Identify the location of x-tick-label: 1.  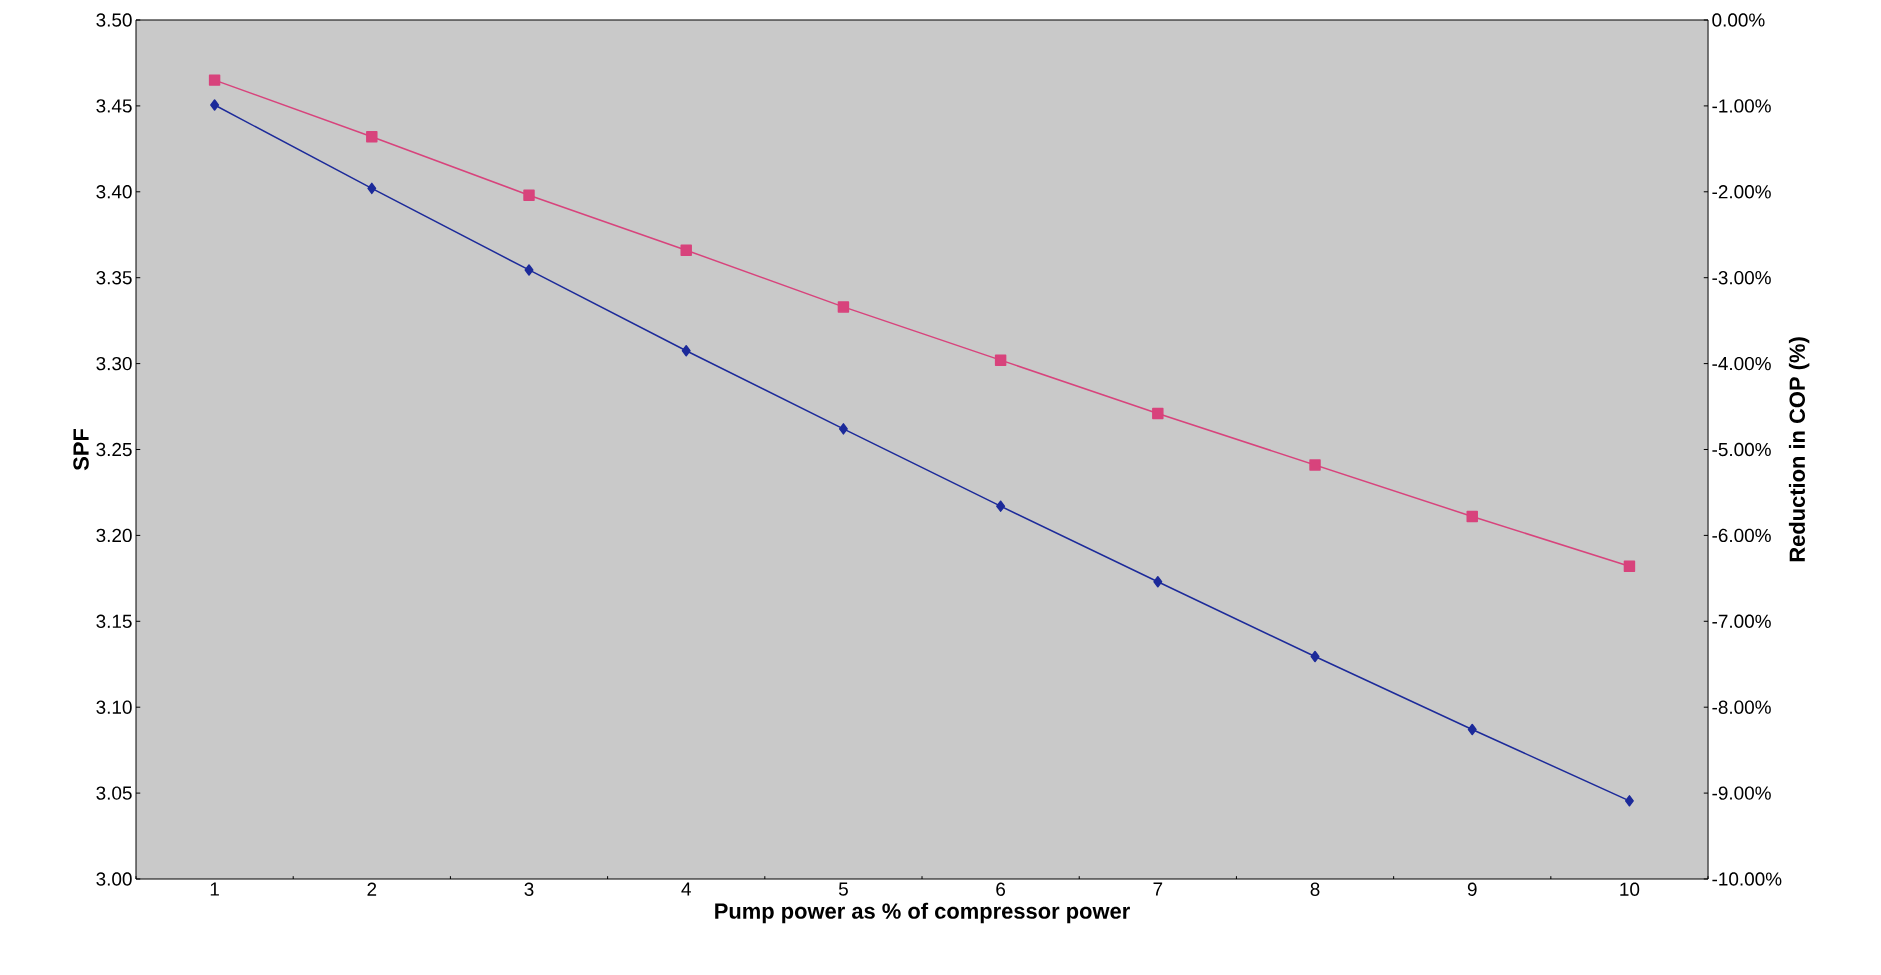
(214, 889).